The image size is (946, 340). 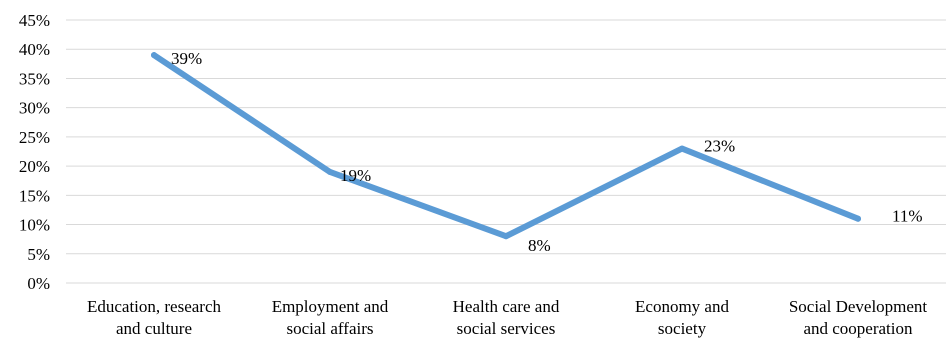 I want to click on data-label: 23%, so click(x=719, y=146).